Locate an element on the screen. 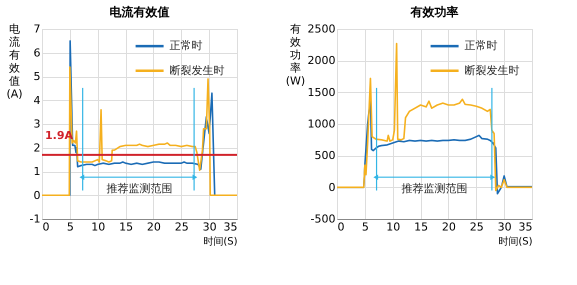 This screenshot has width=577, height=285. chart-title: 有效功率 is located at coordinates (434, 12).